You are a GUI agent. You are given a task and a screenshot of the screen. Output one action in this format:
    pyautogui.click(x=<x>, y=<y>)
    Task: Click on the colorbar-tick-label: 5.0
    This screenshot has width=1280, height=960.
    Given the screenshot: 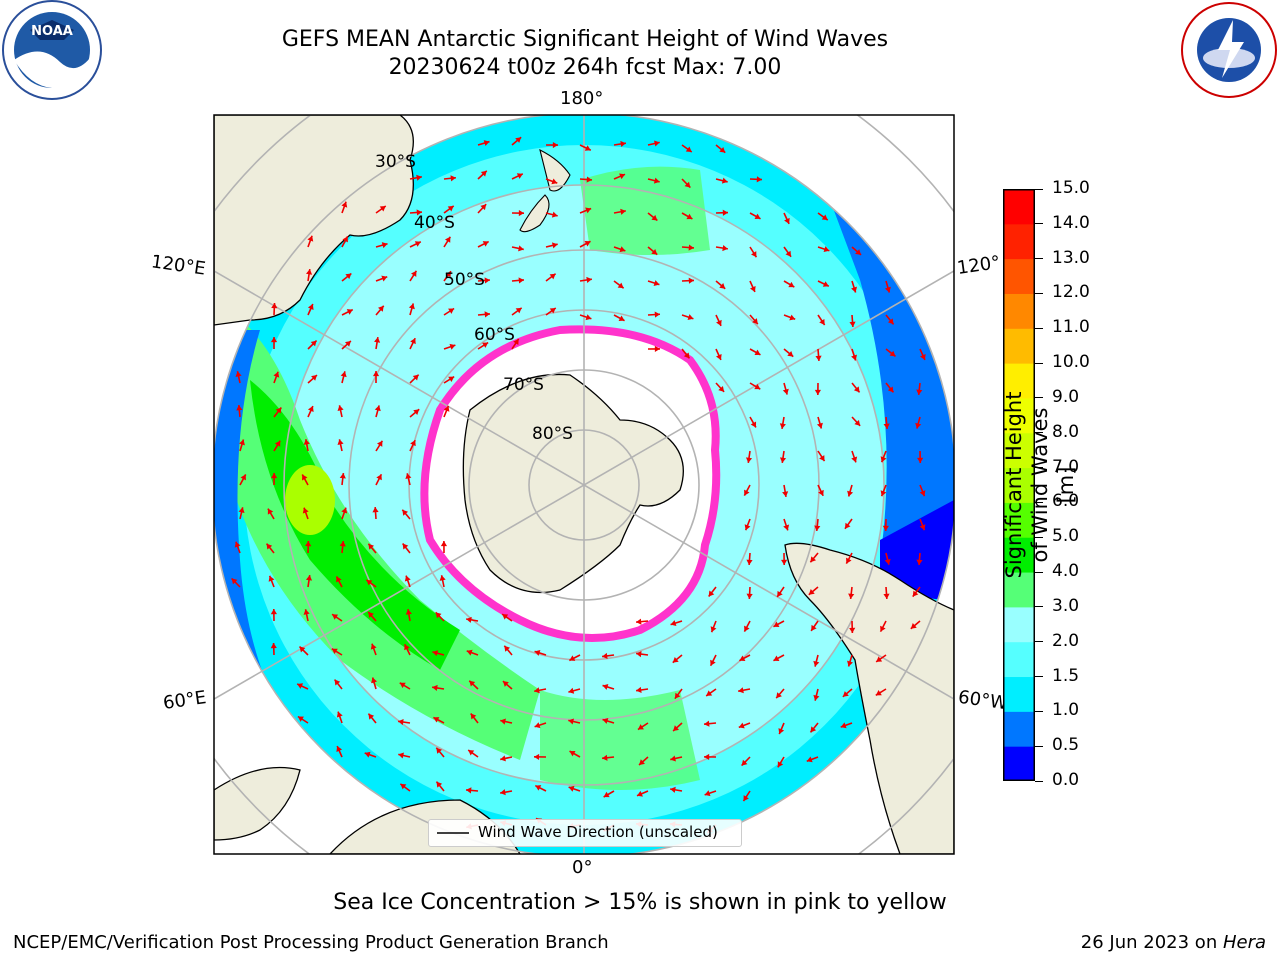 What is the action you would take?
    pyautogui.click(x=1066, y=536)
    